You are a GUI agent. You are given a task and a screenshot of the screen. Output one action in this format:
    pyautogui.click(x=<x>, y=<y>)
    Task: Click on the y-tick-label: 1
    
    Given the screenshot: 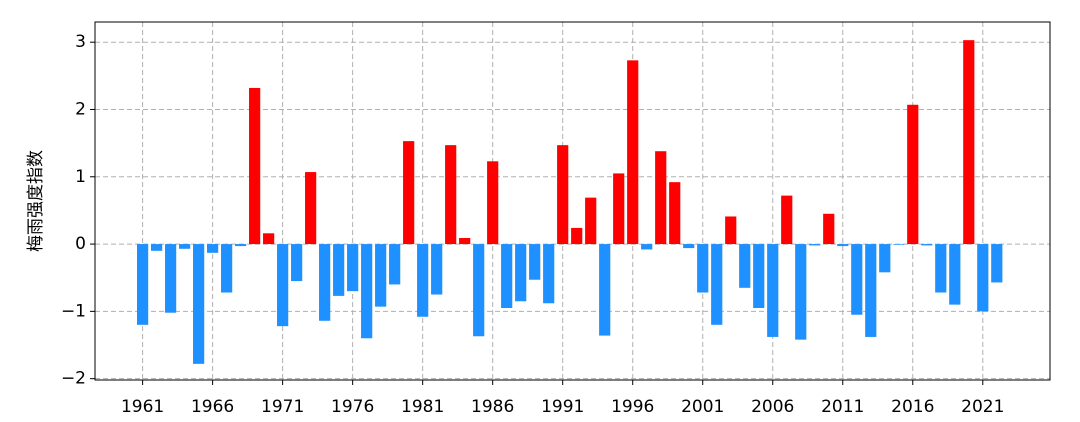 What is the action you would take?
    pyautogui.click(x=80, y=177)
    